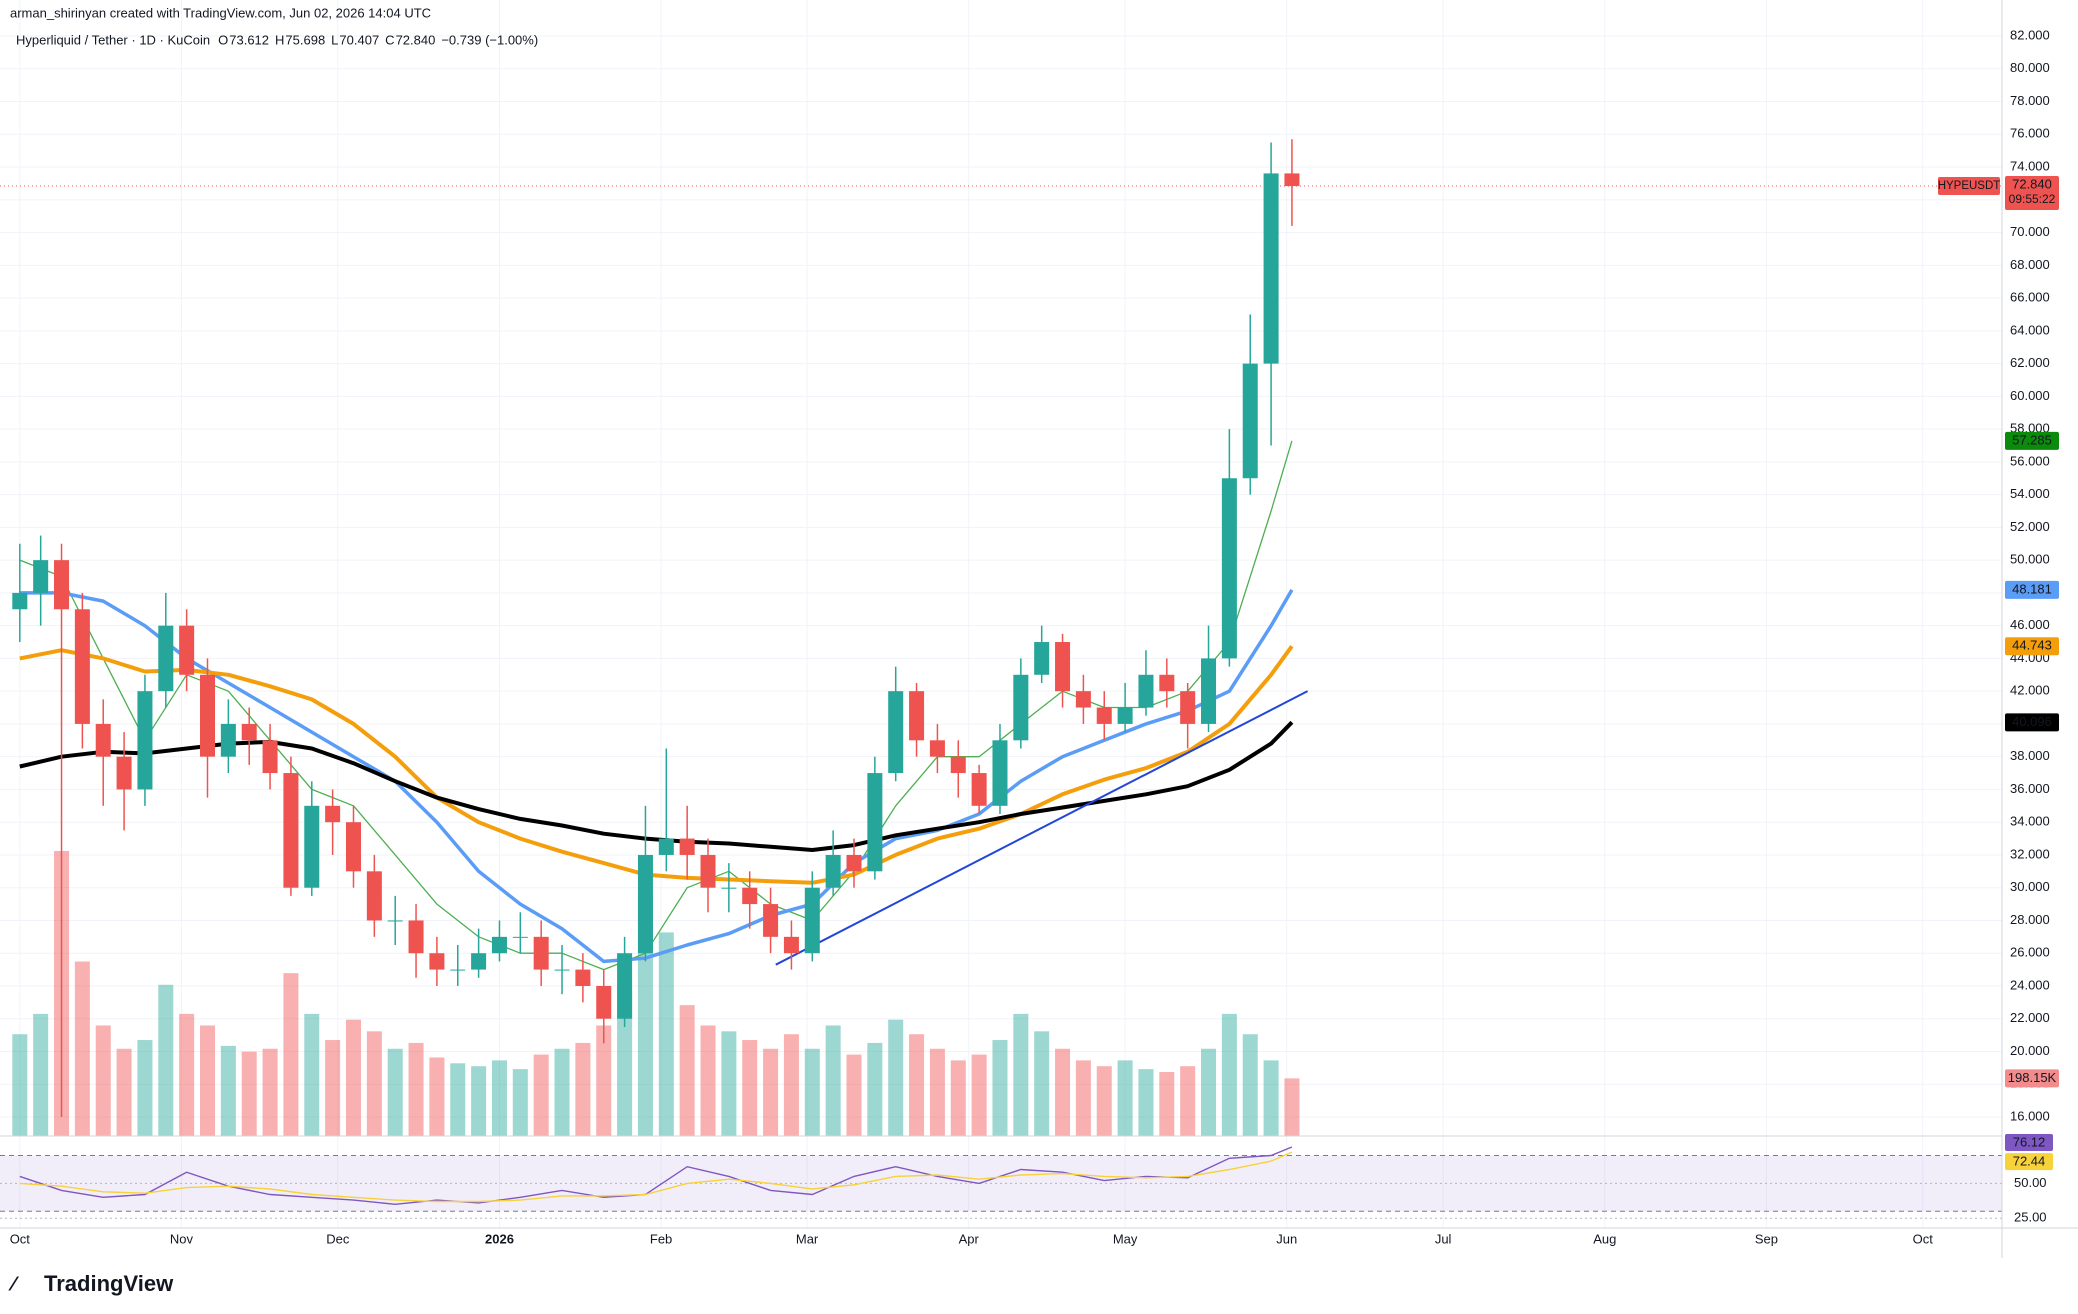 This screenshot has height=1314, width=2078. I want to click on ticker: HYPEUSDT, so click(1969, 186).